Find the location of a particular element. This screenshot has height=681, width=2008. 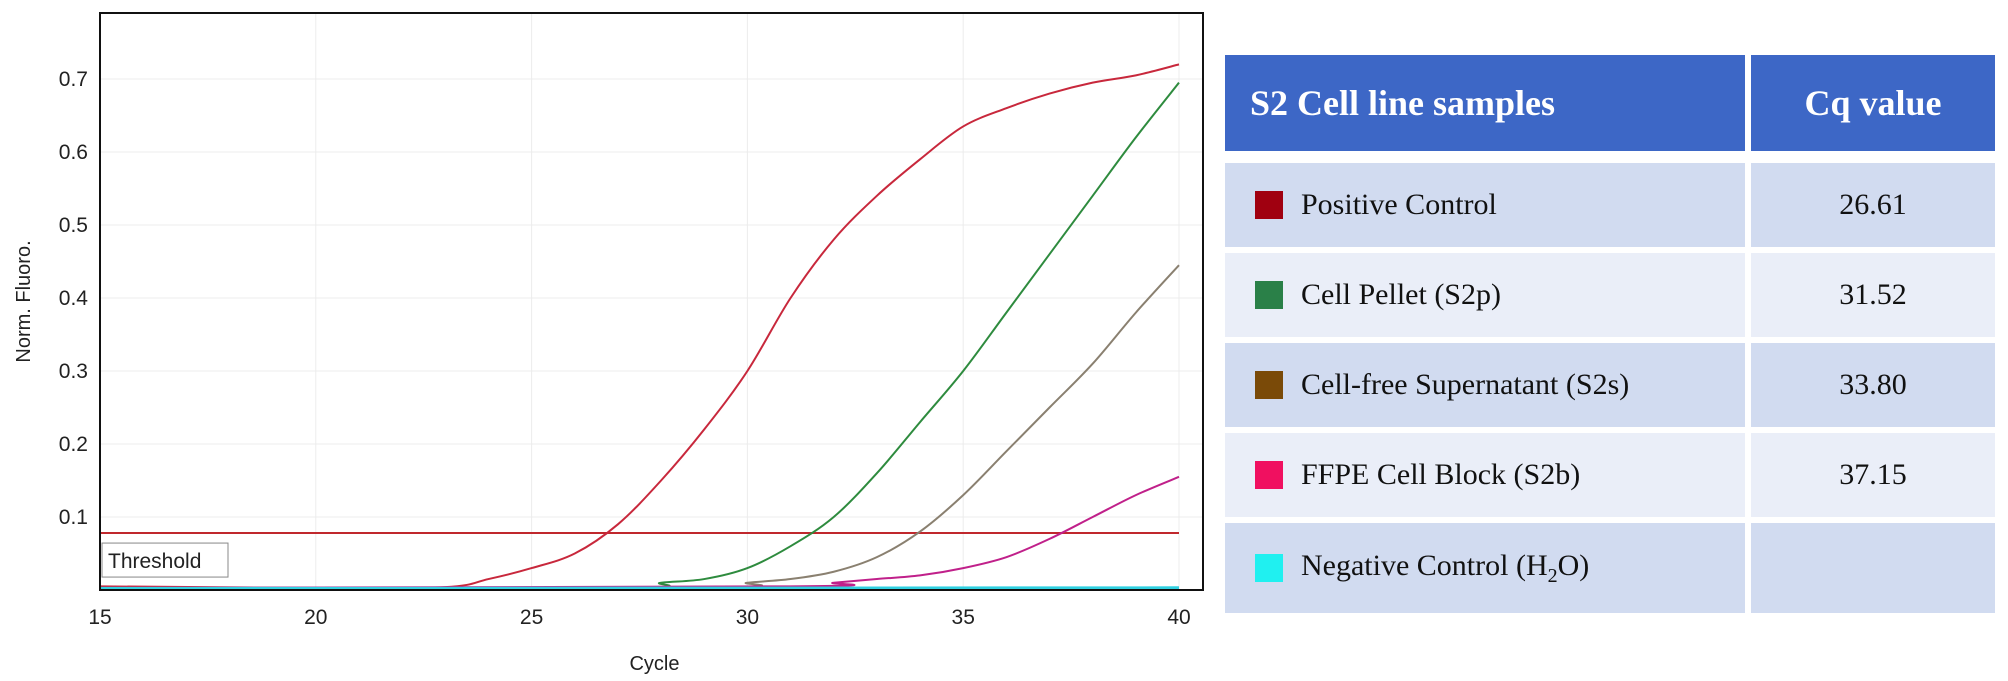

y-tick-label: 0.3 is located at coordinates (73, 371).